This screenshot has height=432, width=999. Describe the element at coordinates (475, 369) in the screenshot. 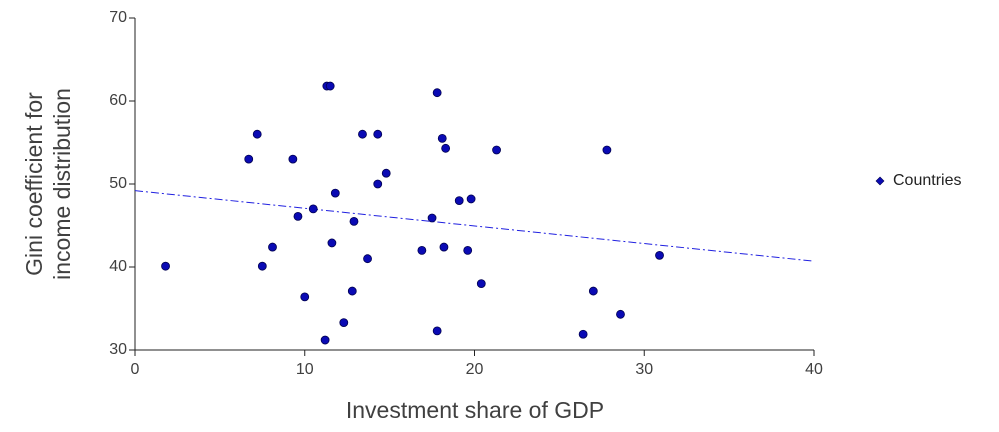

I see `x-tick-label: 20` at that location.